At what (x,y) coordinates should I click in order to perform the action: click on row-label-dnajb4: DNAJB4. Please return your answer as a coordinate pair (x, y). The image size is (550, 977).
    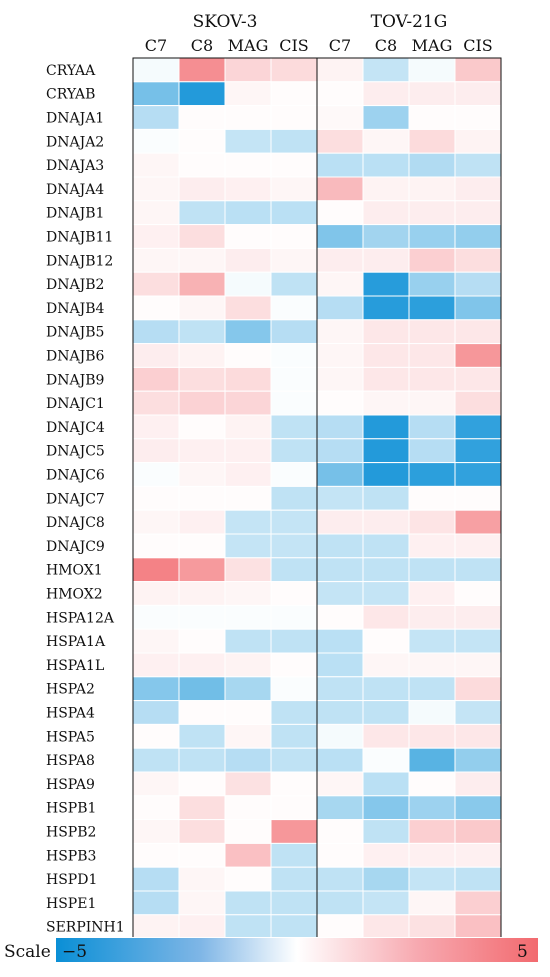
    Looking at the image, I should click on (75, 309).